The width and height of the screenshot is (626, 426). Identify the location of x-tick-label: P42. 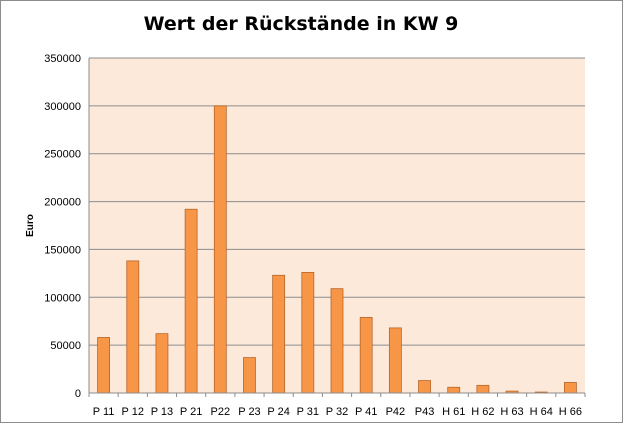
(396, 412).